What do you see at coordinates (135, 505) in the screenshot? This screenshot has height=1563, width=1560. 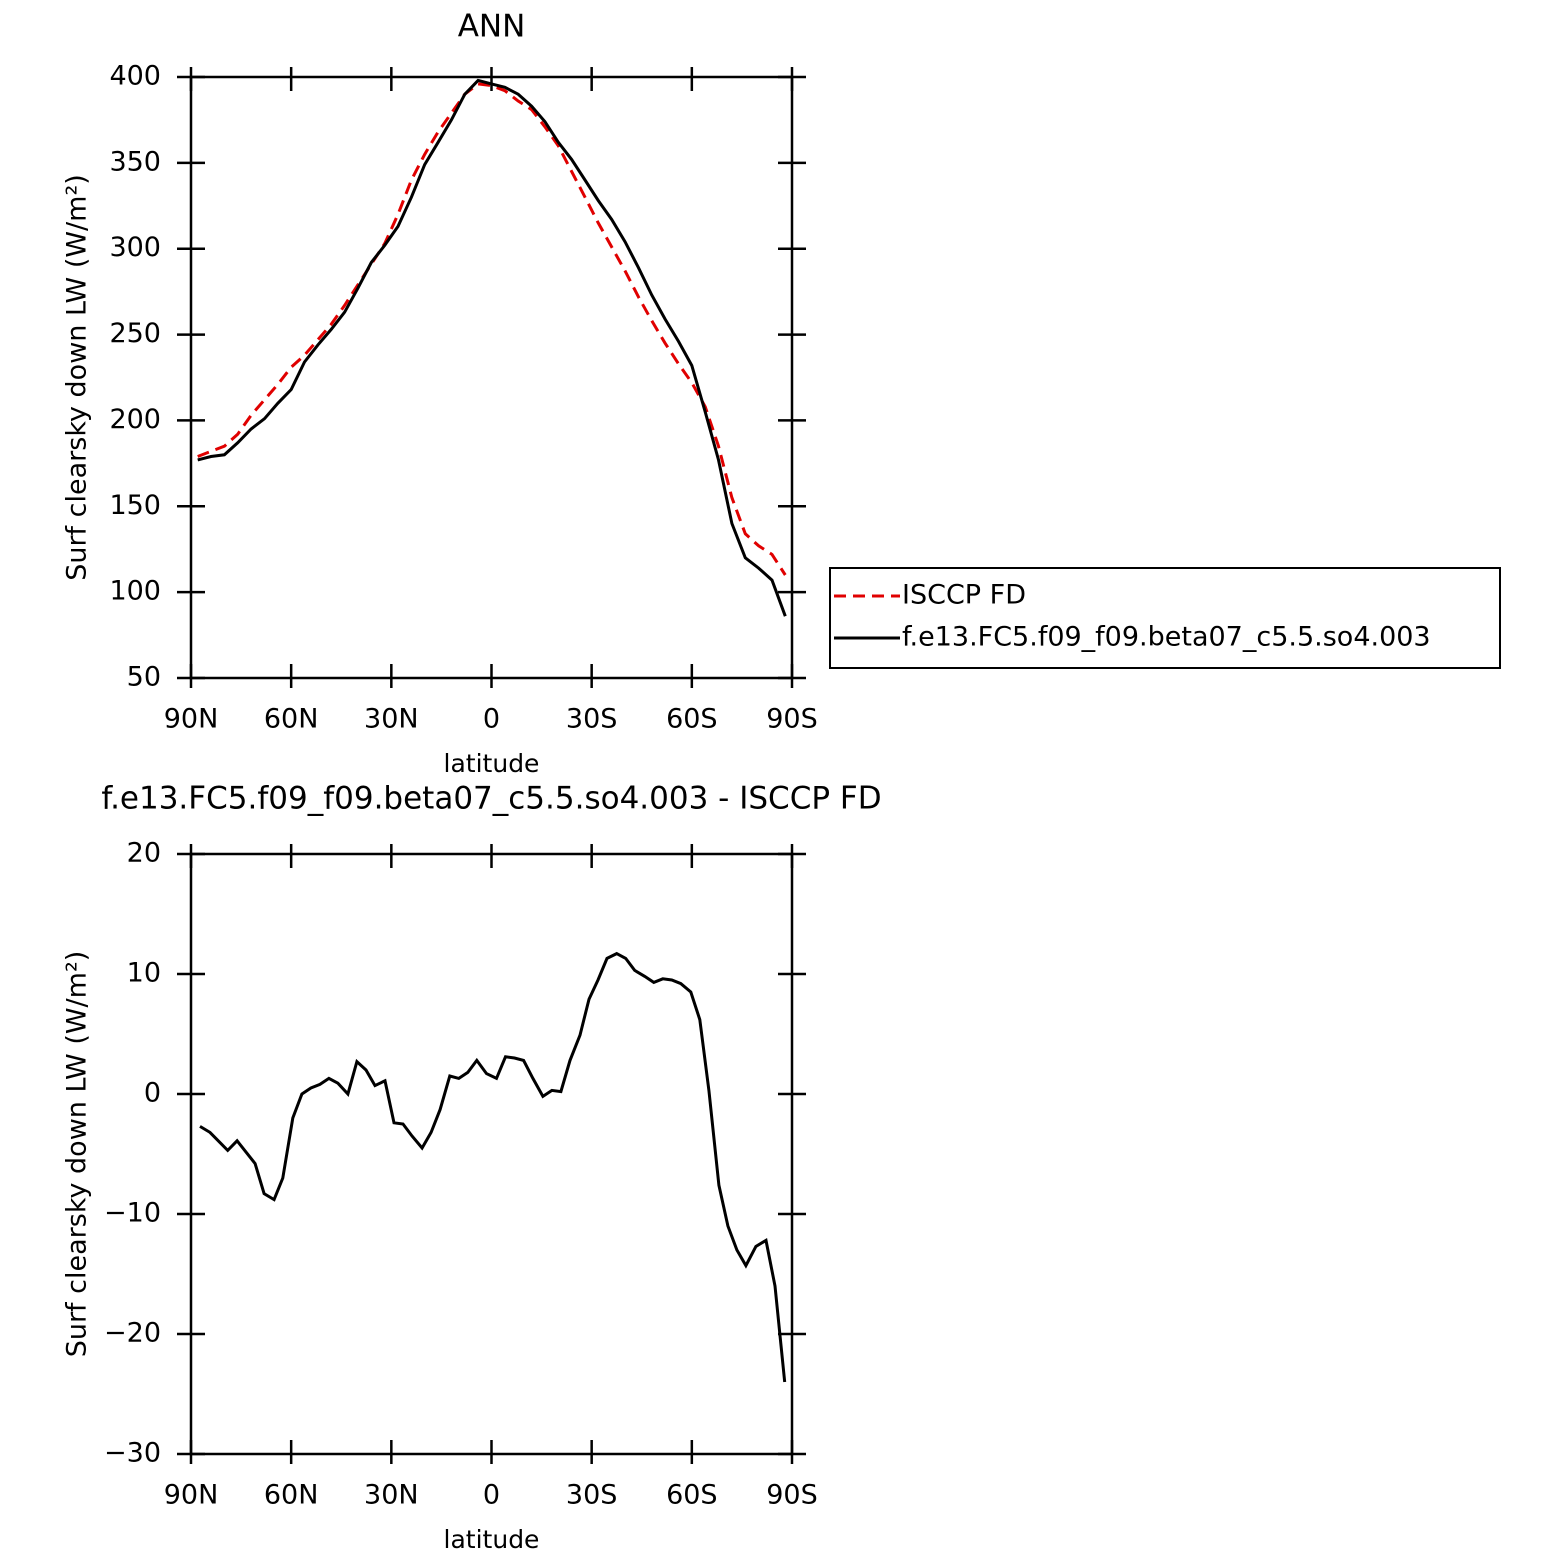 I see `y-tick-label: 150` at bounding box center [135, 505].